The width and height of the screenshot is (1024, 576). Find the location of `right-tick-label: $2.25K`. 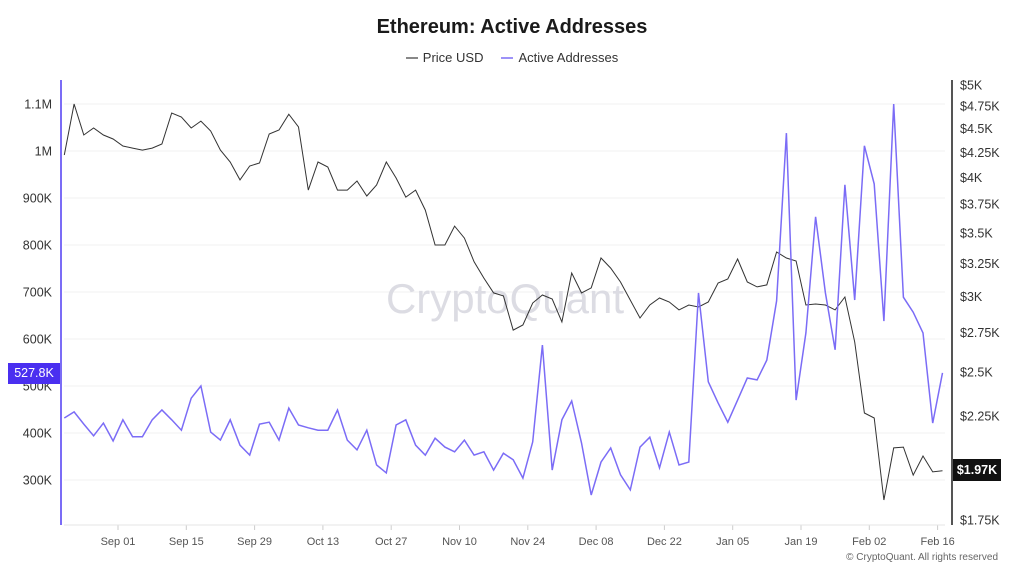

right-tick-label: $2.25K is located at coordinates (980, 416).